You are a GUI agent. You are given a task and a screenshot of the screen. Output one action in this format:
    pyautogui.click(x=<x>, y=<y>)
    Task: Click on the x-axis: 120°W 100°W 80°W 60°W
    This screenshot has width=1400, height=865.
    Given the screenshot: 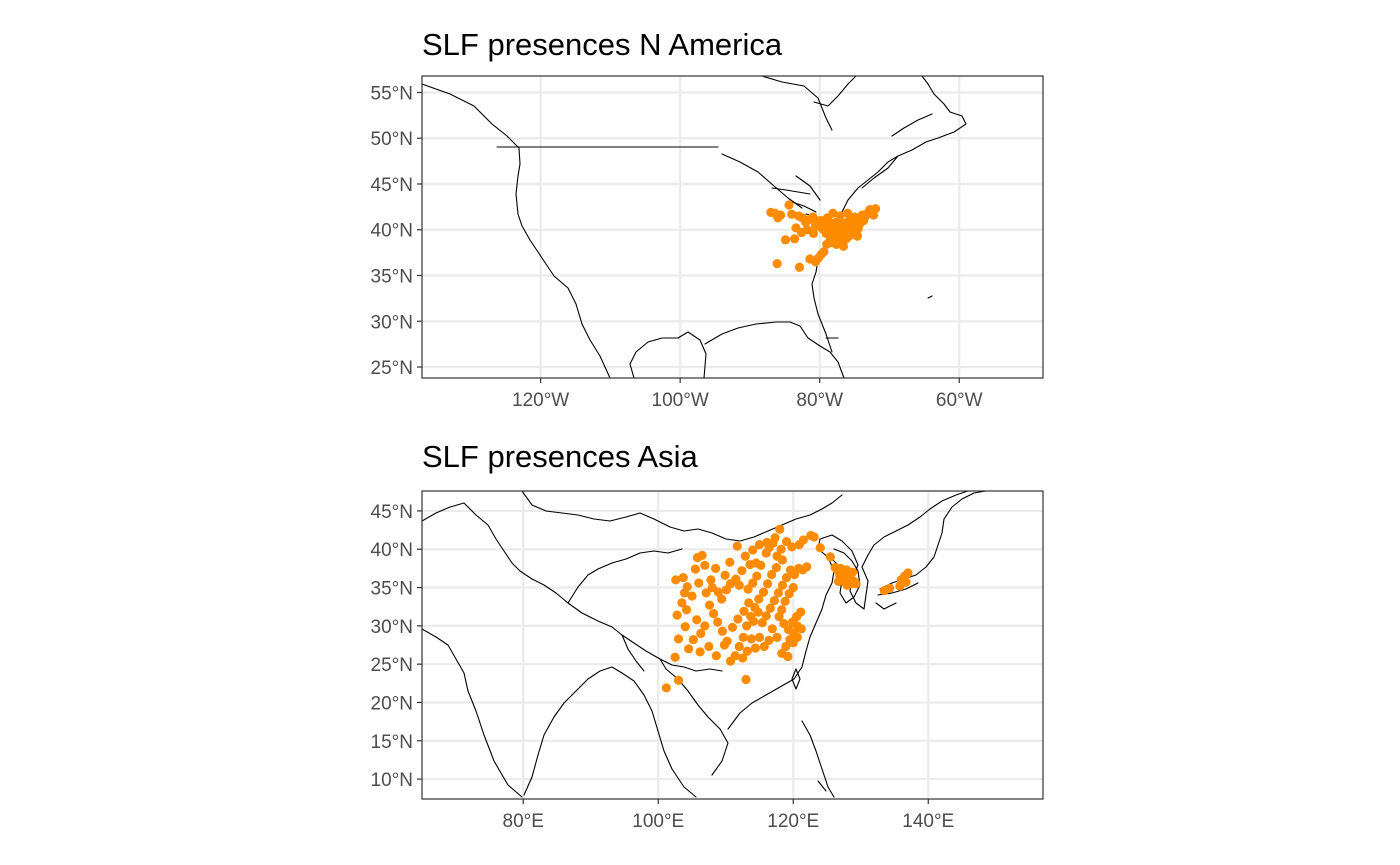 What is the action you would take?
    pyautogui.click(x=747, y=394)
    